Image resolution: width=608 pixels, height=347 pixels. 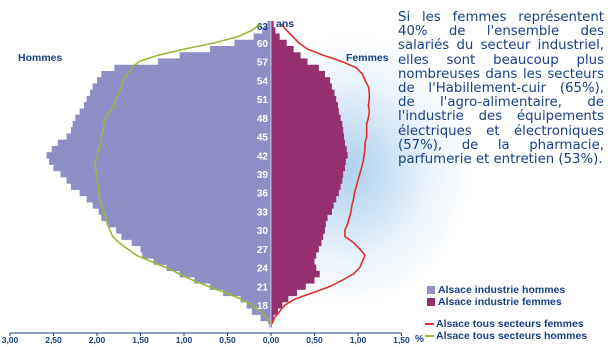 I want to click on age-tick-18: 18, so click(x=263, y=306).